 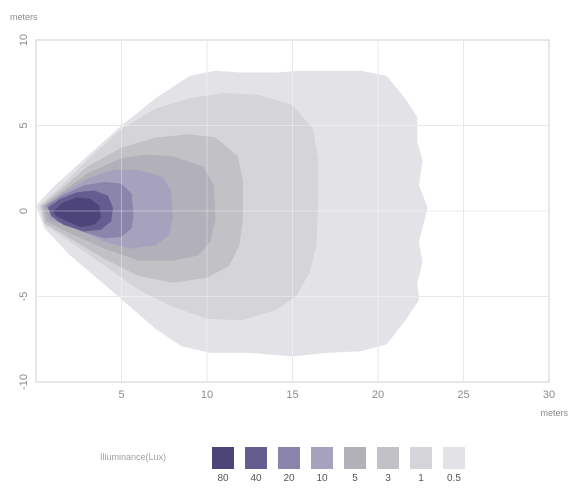 I want to click on x-tick-label: 5, so click(x=121, y=395).